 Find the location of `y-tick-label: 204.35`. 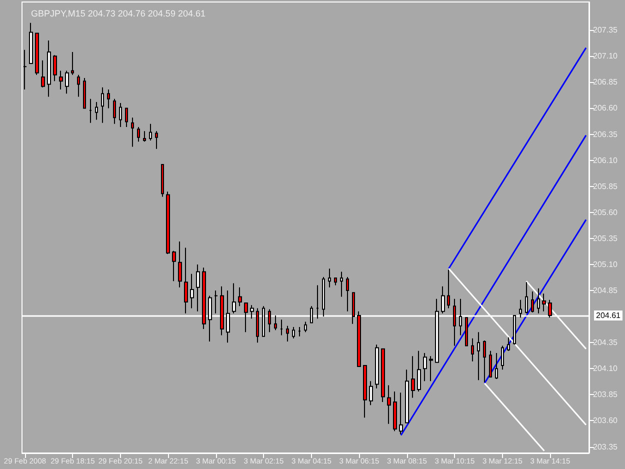

y-tick-label: 204.35 is located at coordinates (605, 343).